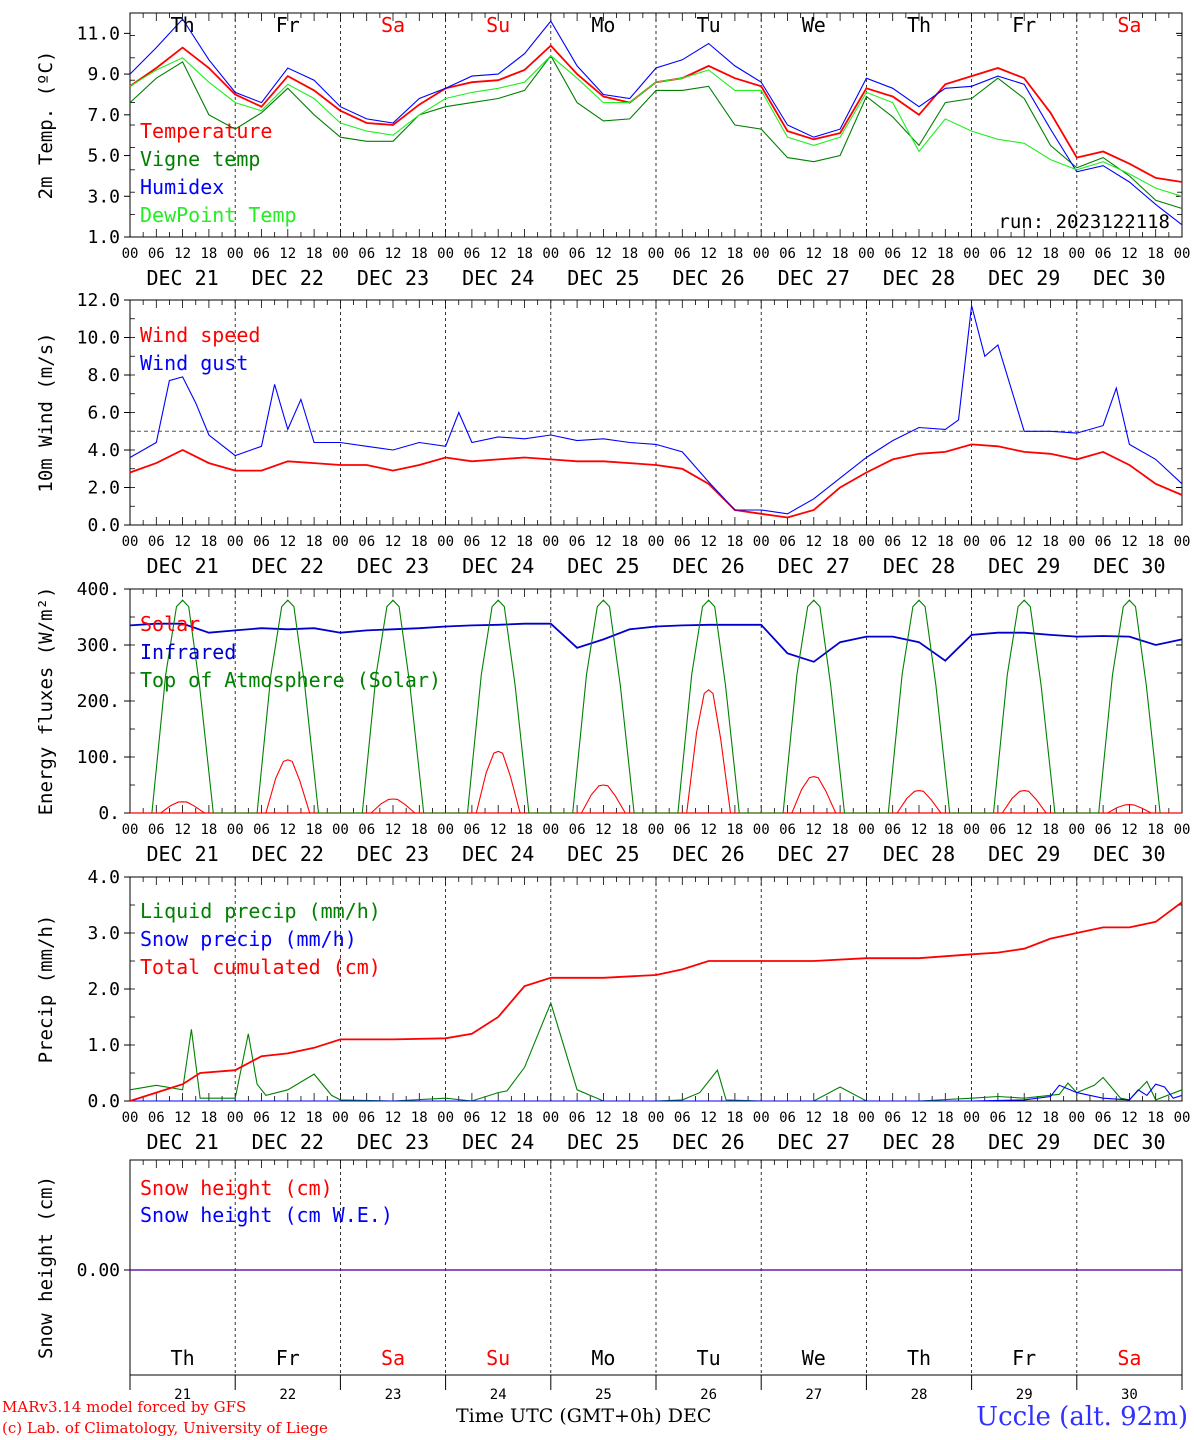 This screenshot has width=1194, height=1440. What do you see at coordinates (813, 1395) in the screenshot?
I see `day-number-label: 27` at bounding box center [813, 1395].